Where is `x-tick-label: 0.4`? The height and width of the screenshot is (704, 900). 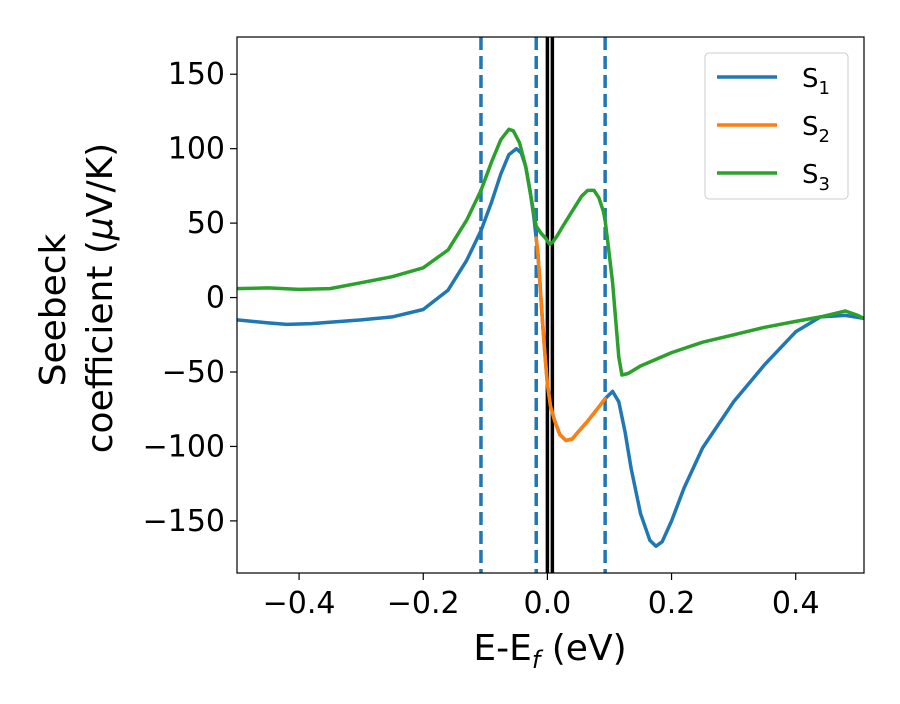
x-tick-label: 0.4 is located at coordinates (796, 603).